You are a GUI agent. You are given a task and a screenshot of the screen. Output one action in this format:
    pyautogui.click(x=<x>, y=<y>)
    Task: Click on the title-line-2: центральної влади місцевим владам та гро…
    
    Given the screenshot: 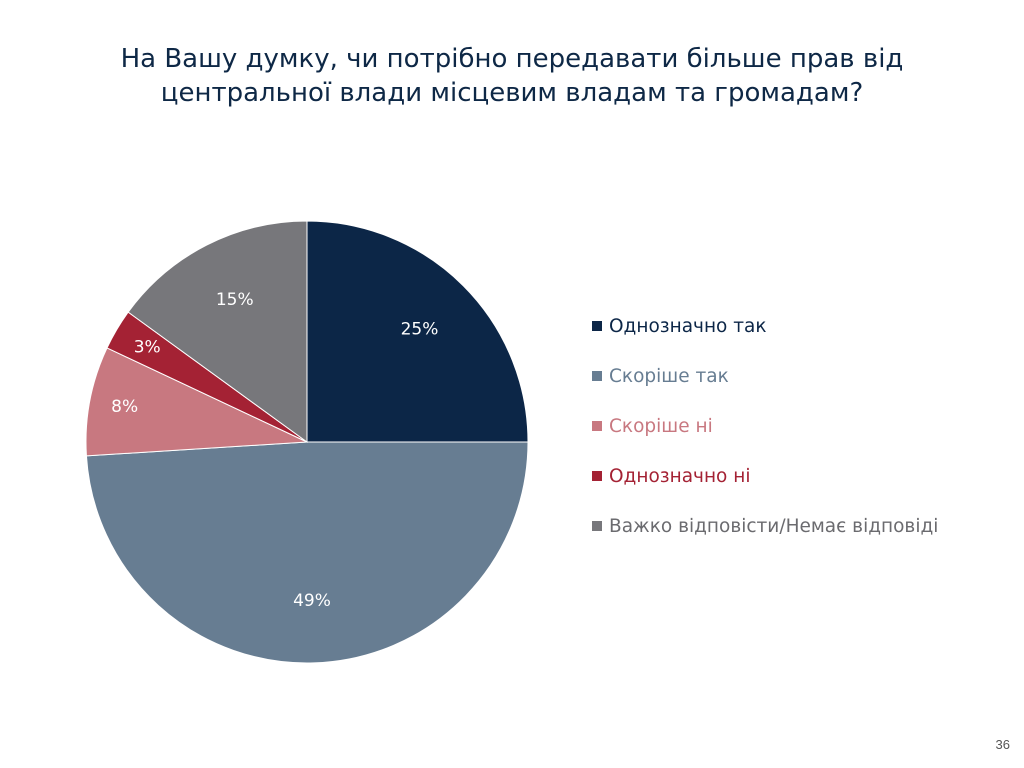 What is the action you would take?
    pyautogui.click(x=512, y=93)
    